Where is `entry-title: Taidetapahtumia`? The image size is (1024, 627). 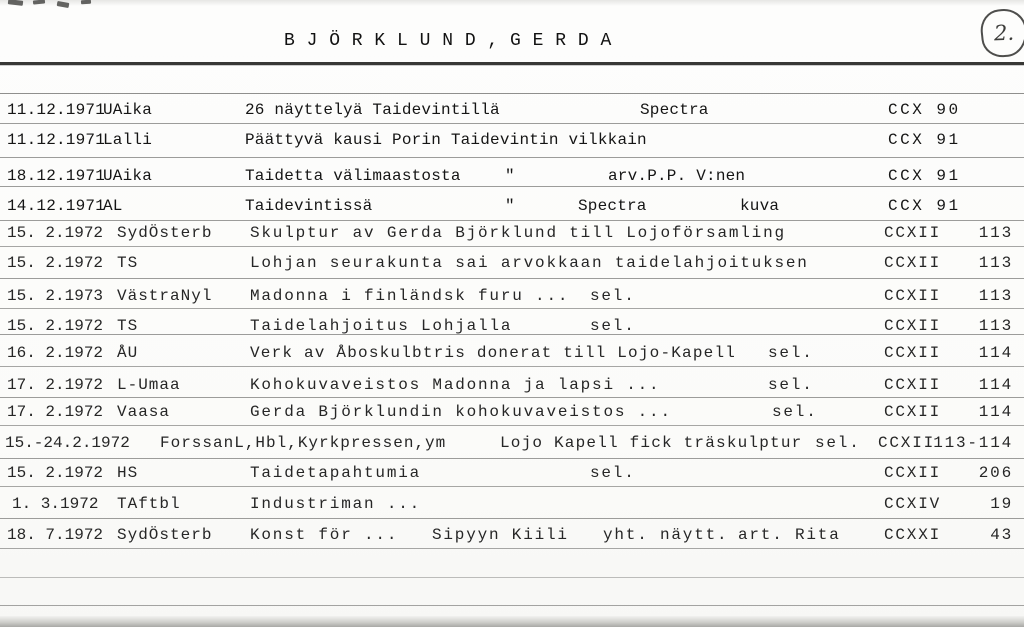
entry-title: Taidetapahtumia is located at coordinates (336, 473).